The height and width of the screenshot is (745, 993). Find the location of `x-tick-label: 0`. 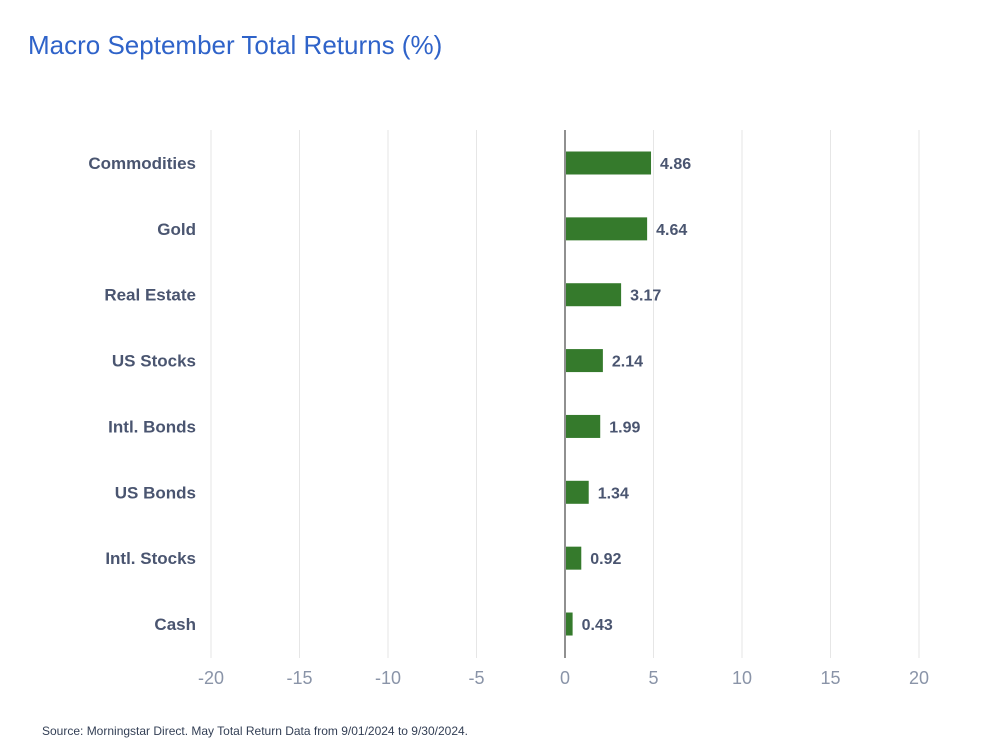

x-tick-label: 0 is located at coordinates (565, 678).